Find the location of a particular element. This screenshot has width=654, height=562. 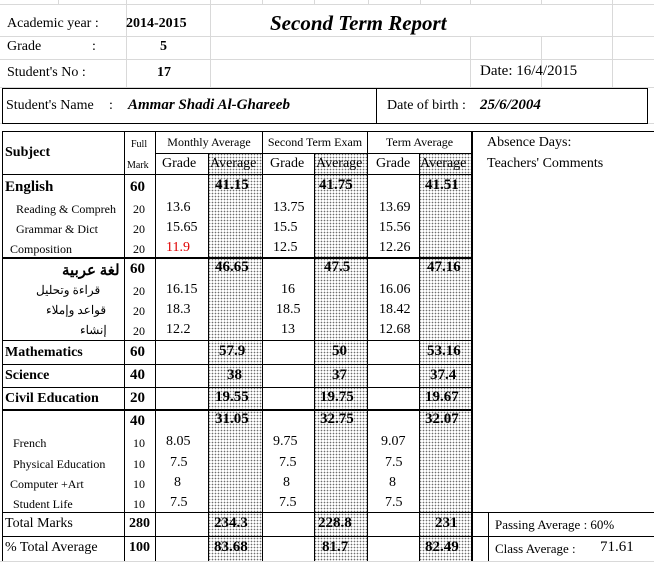

student-name-value: Ammar Shadi Al-Ghareeb is located at coordinates (209, 105).